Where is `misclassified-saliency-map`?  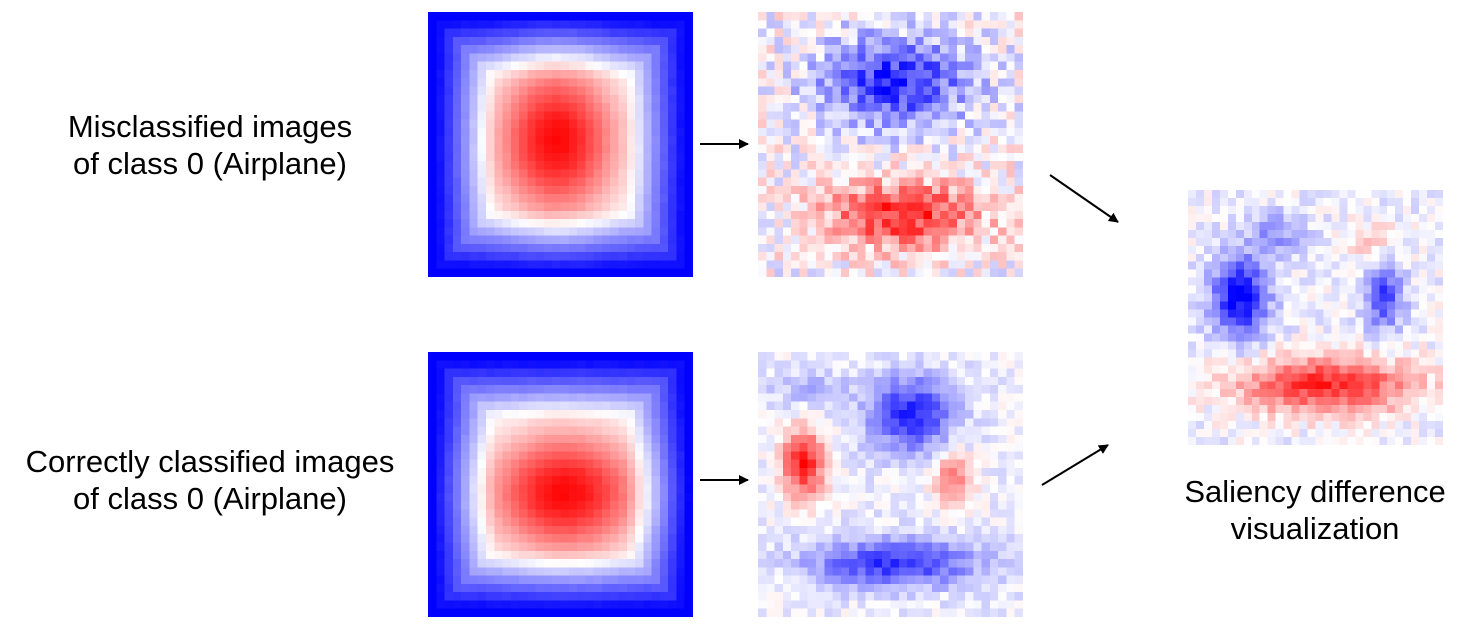
misclassified-saliency-map is located at coordinates (890, 144).